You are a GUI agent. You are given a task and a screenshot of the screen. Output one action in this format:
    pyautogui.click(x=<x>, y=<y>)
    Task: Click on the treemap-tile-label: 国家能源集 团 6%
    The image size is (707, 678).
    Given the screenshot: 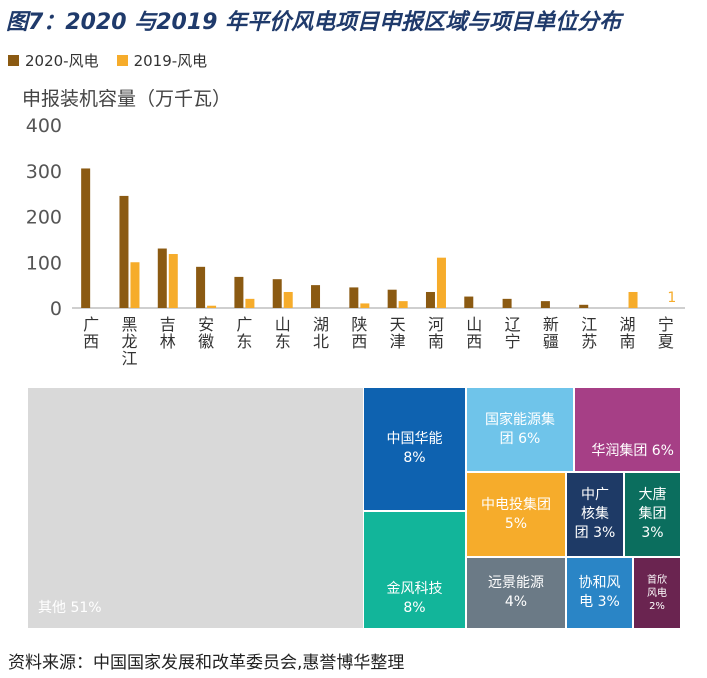 What is the action you would take?
    pyautogui.click(x=520, y=429)
    